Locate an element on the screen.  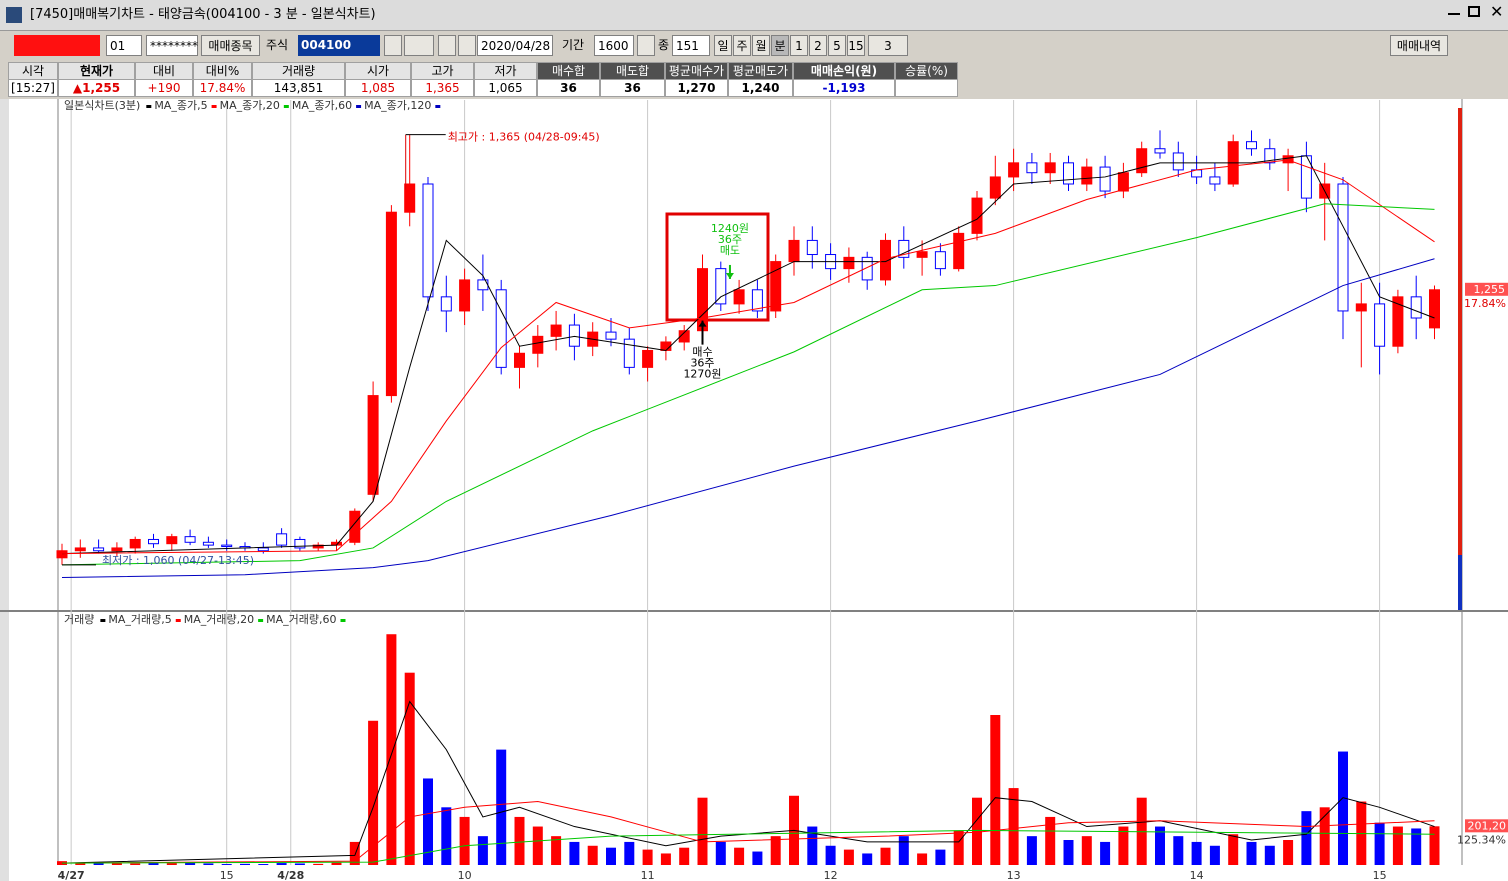
date: 2020/04/28 is located at coordinates (515, 45).